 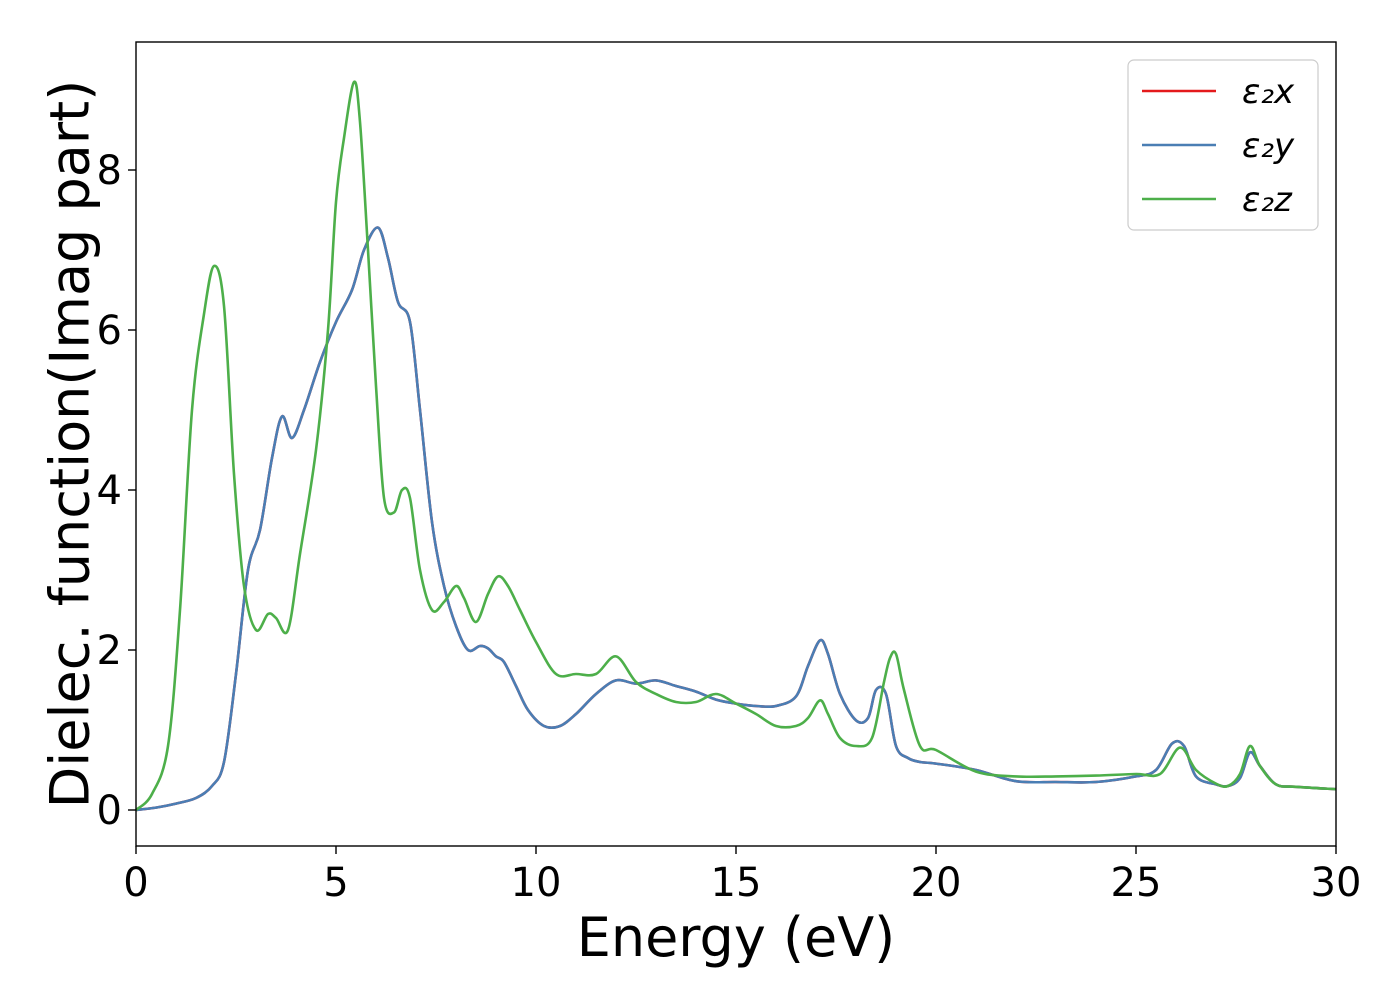 I want to click on x-tick-label: 10, so click(x=536, y=883).